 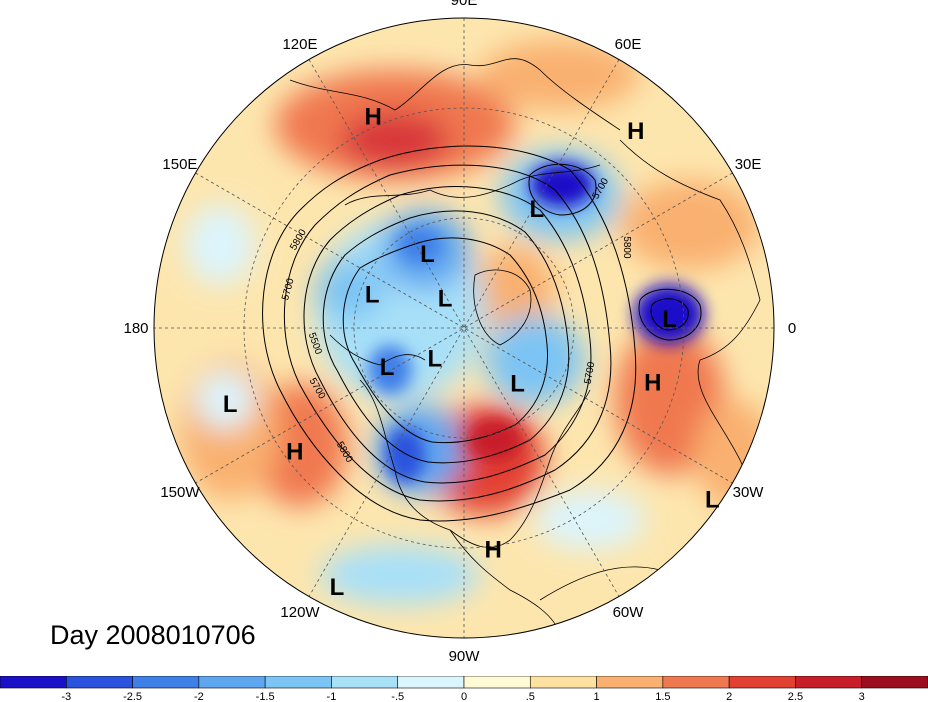 I want to click on colorbar-tick-label: -2, so click(x=199, y=696).